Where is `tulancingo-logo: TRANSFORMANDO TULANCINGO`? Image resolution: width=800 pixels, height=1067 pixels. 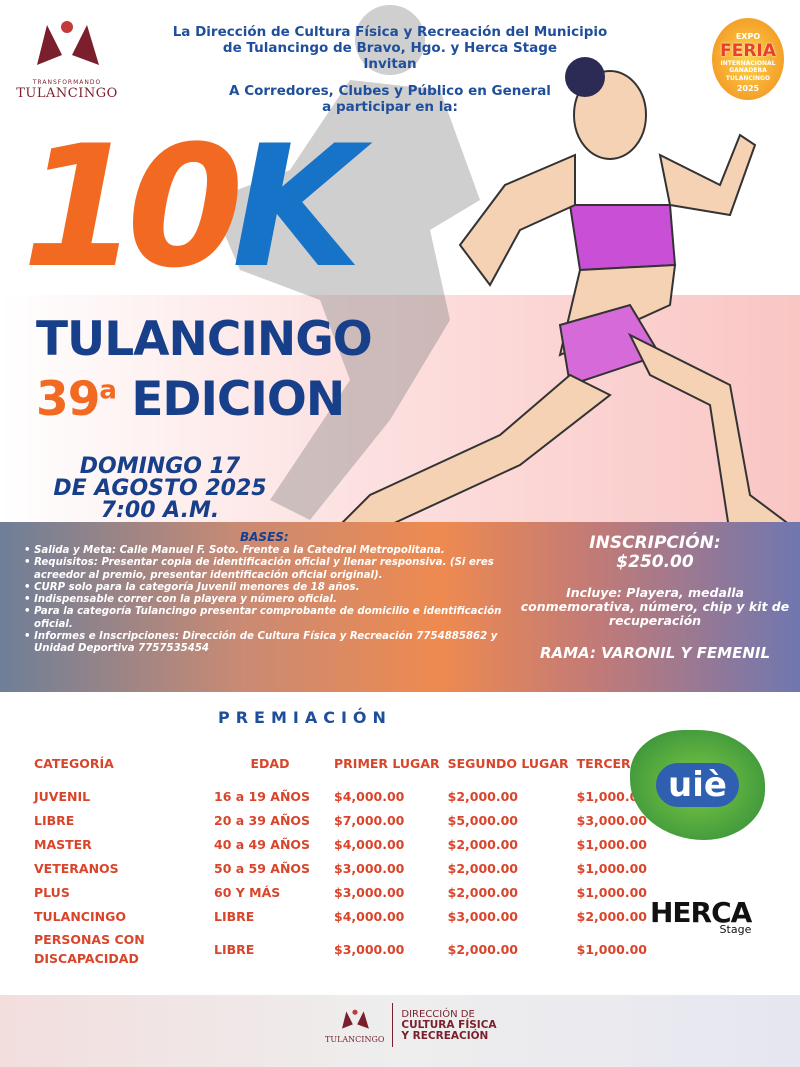 tulancingo-logo: TRANSFORMANDO TULANCINGO is located at coordinates (67, 58).